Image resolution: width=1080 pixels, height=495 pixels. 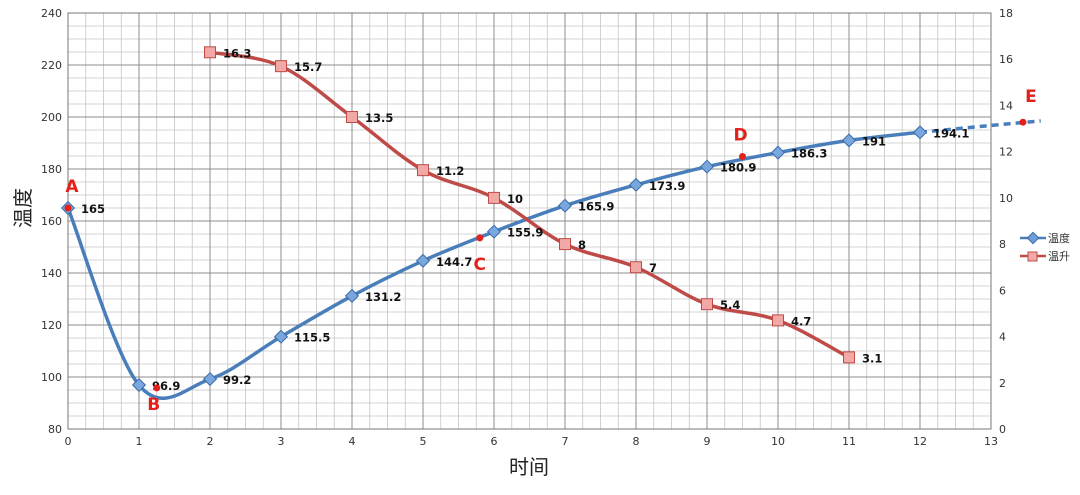 What do you see at coordinates (872, 358) in the screenshot?
I see `temp-rise-data-label: 3.1` at bounding box center [872, 358].